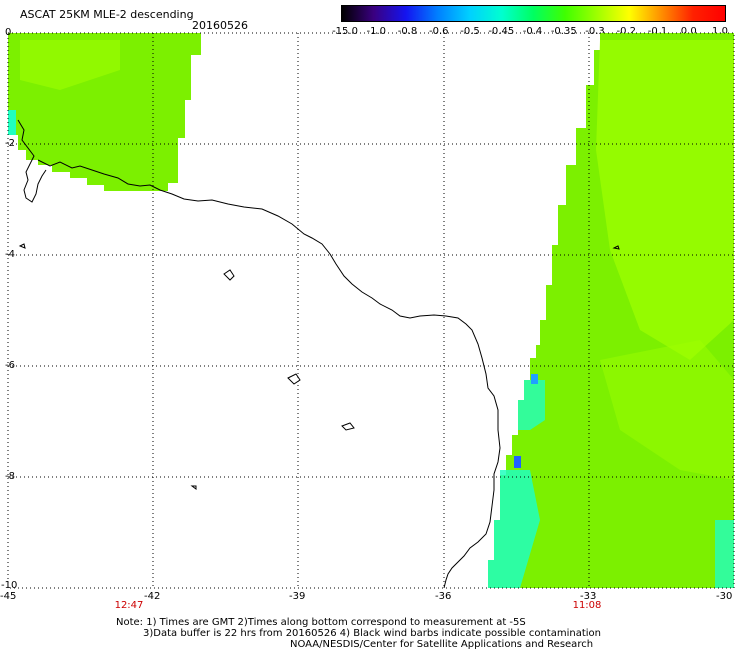 The image size is (740, 650). I want to click on product-title: ASCAT 25KM MLE-2 descending, so click(107, 14).